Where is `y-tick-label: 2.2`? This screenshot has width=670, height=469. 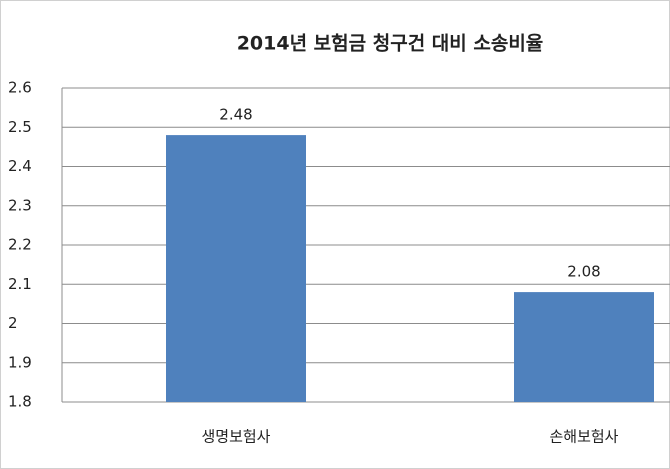 y-tick-label: 2.2 is located at coordinates (20, 245).